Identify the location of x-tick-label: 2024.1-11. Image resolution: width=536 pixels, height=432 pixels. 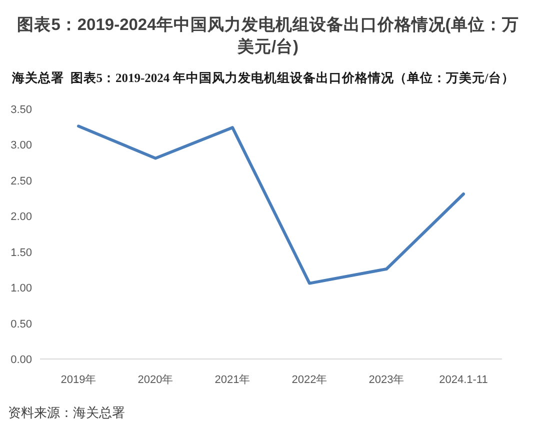
(463, 380).